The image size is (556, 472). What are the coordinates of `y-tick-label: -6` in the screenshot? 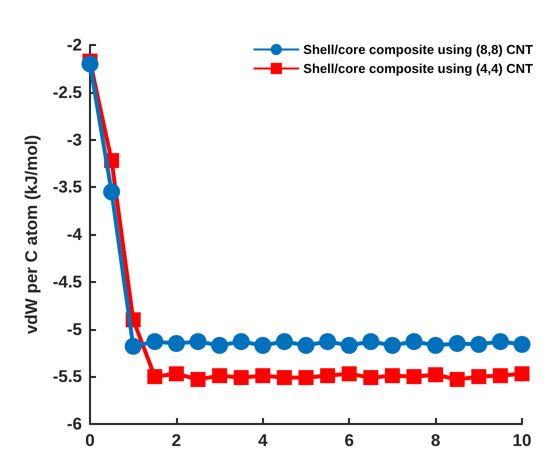 It's located at (74, 424).